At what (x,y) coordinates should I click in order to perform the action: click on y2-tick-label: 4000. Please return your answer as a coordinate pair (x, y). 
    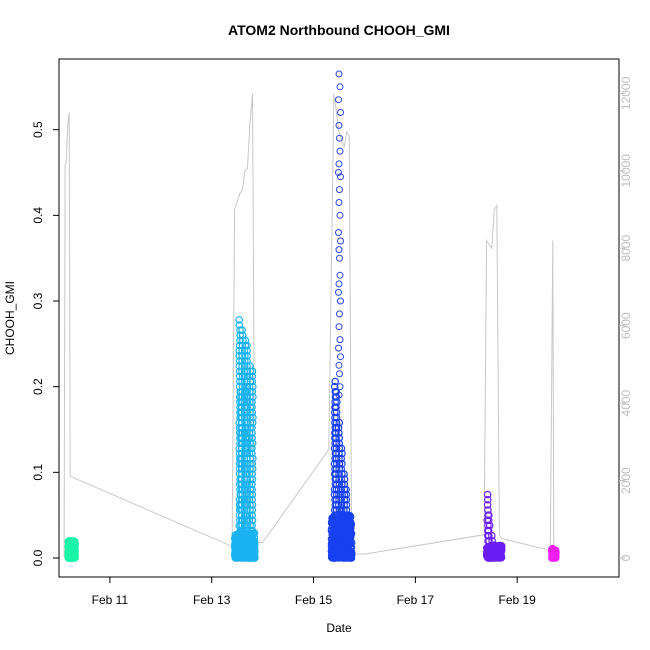
    Looking at the image, I should click on (626, 402).